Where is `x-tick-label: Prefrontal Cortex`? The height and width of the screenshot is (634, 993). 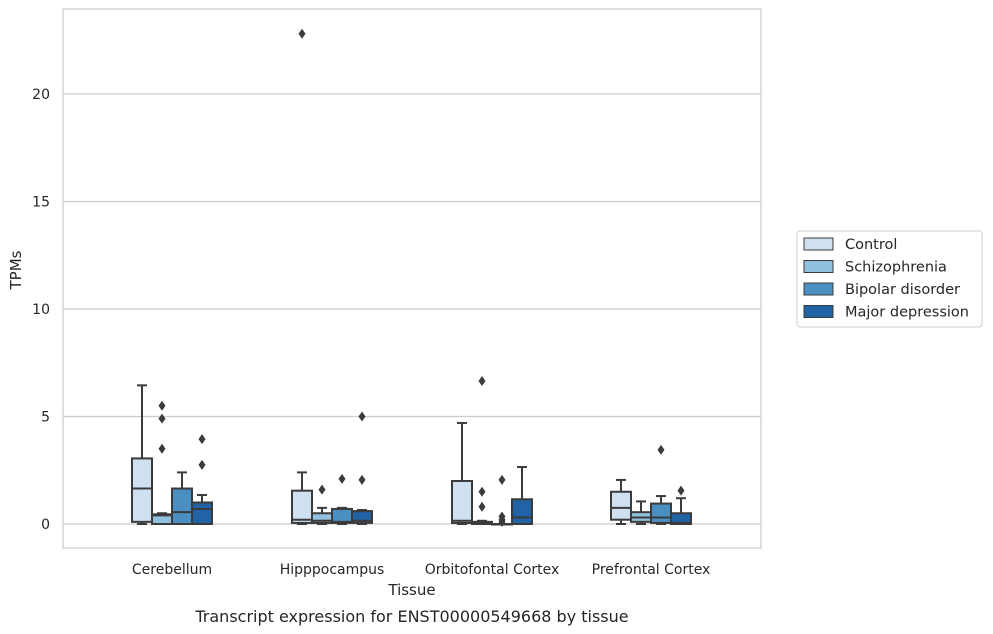 x-tick-label: Prefrontal Cortex is located at coordinates (651, 570).